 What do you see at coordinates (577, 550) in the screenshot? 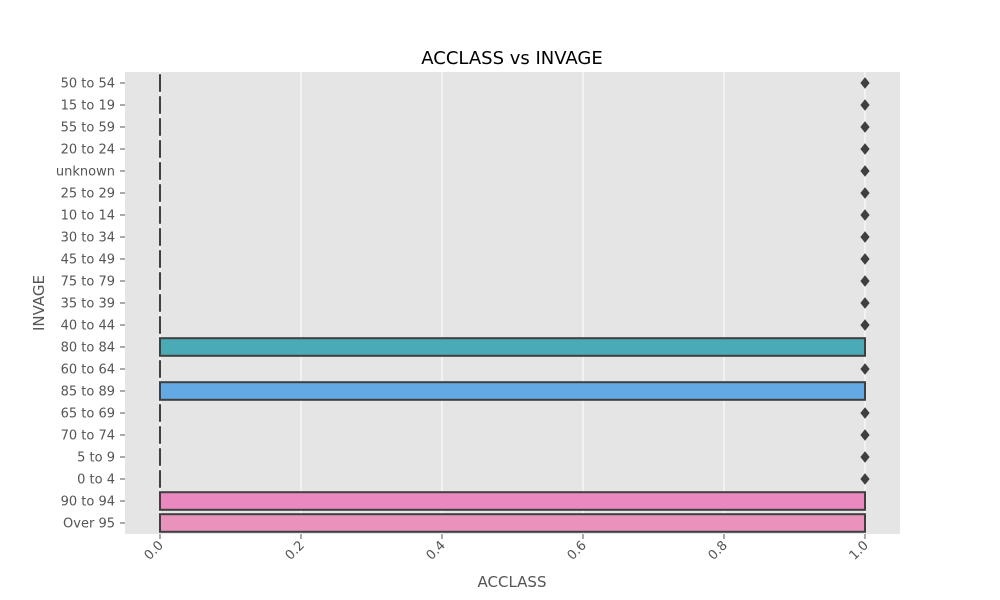
I see `x-tick-label: 0.6` at bounding box center [577, 550].